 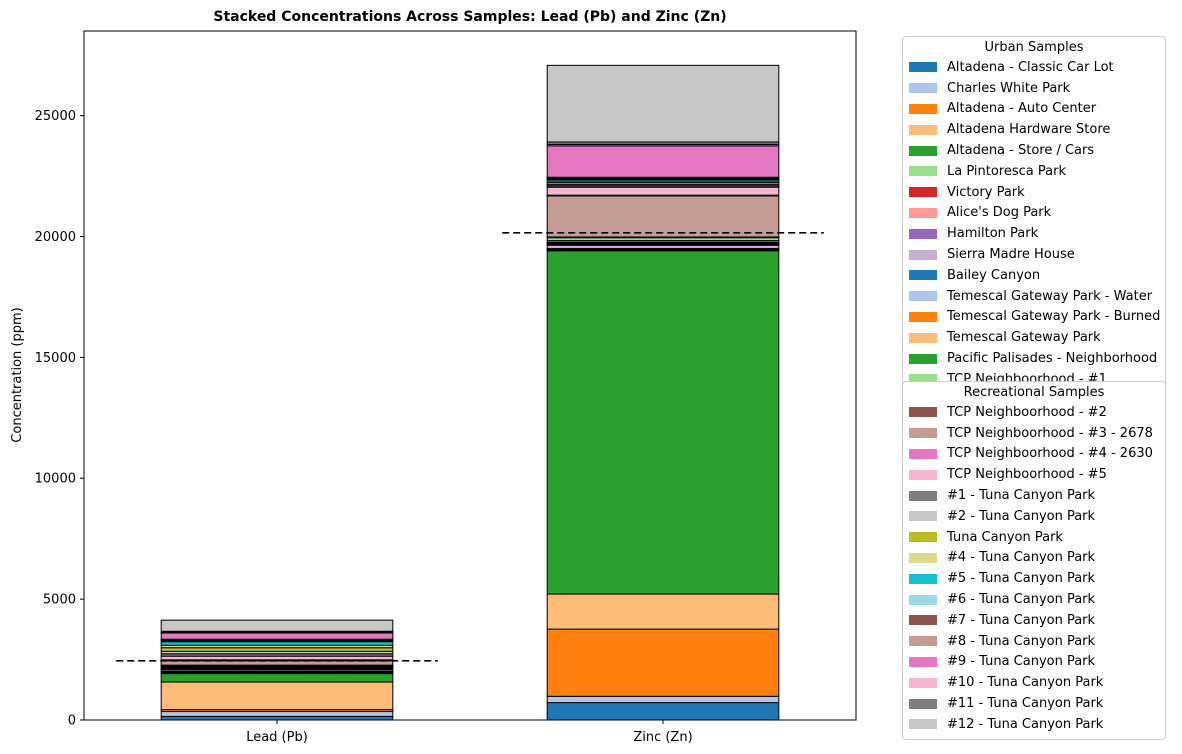 What do you see at coordinates (1034, 67) in the screenshot?
I see `legend-item: Altadena - Classic Car Lot` at bounding box center [1034, 67].